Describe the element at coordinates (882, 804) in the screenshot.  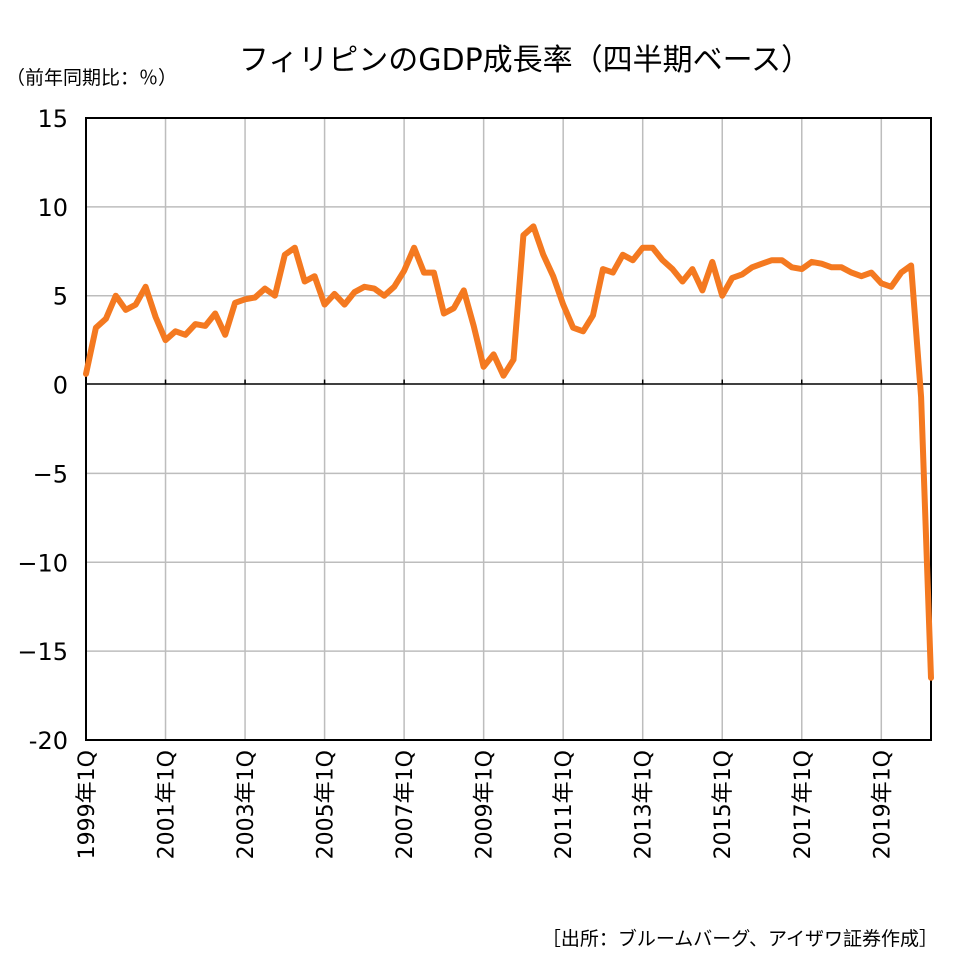
I see `x-tick-label: 2019年1Q` at that location.